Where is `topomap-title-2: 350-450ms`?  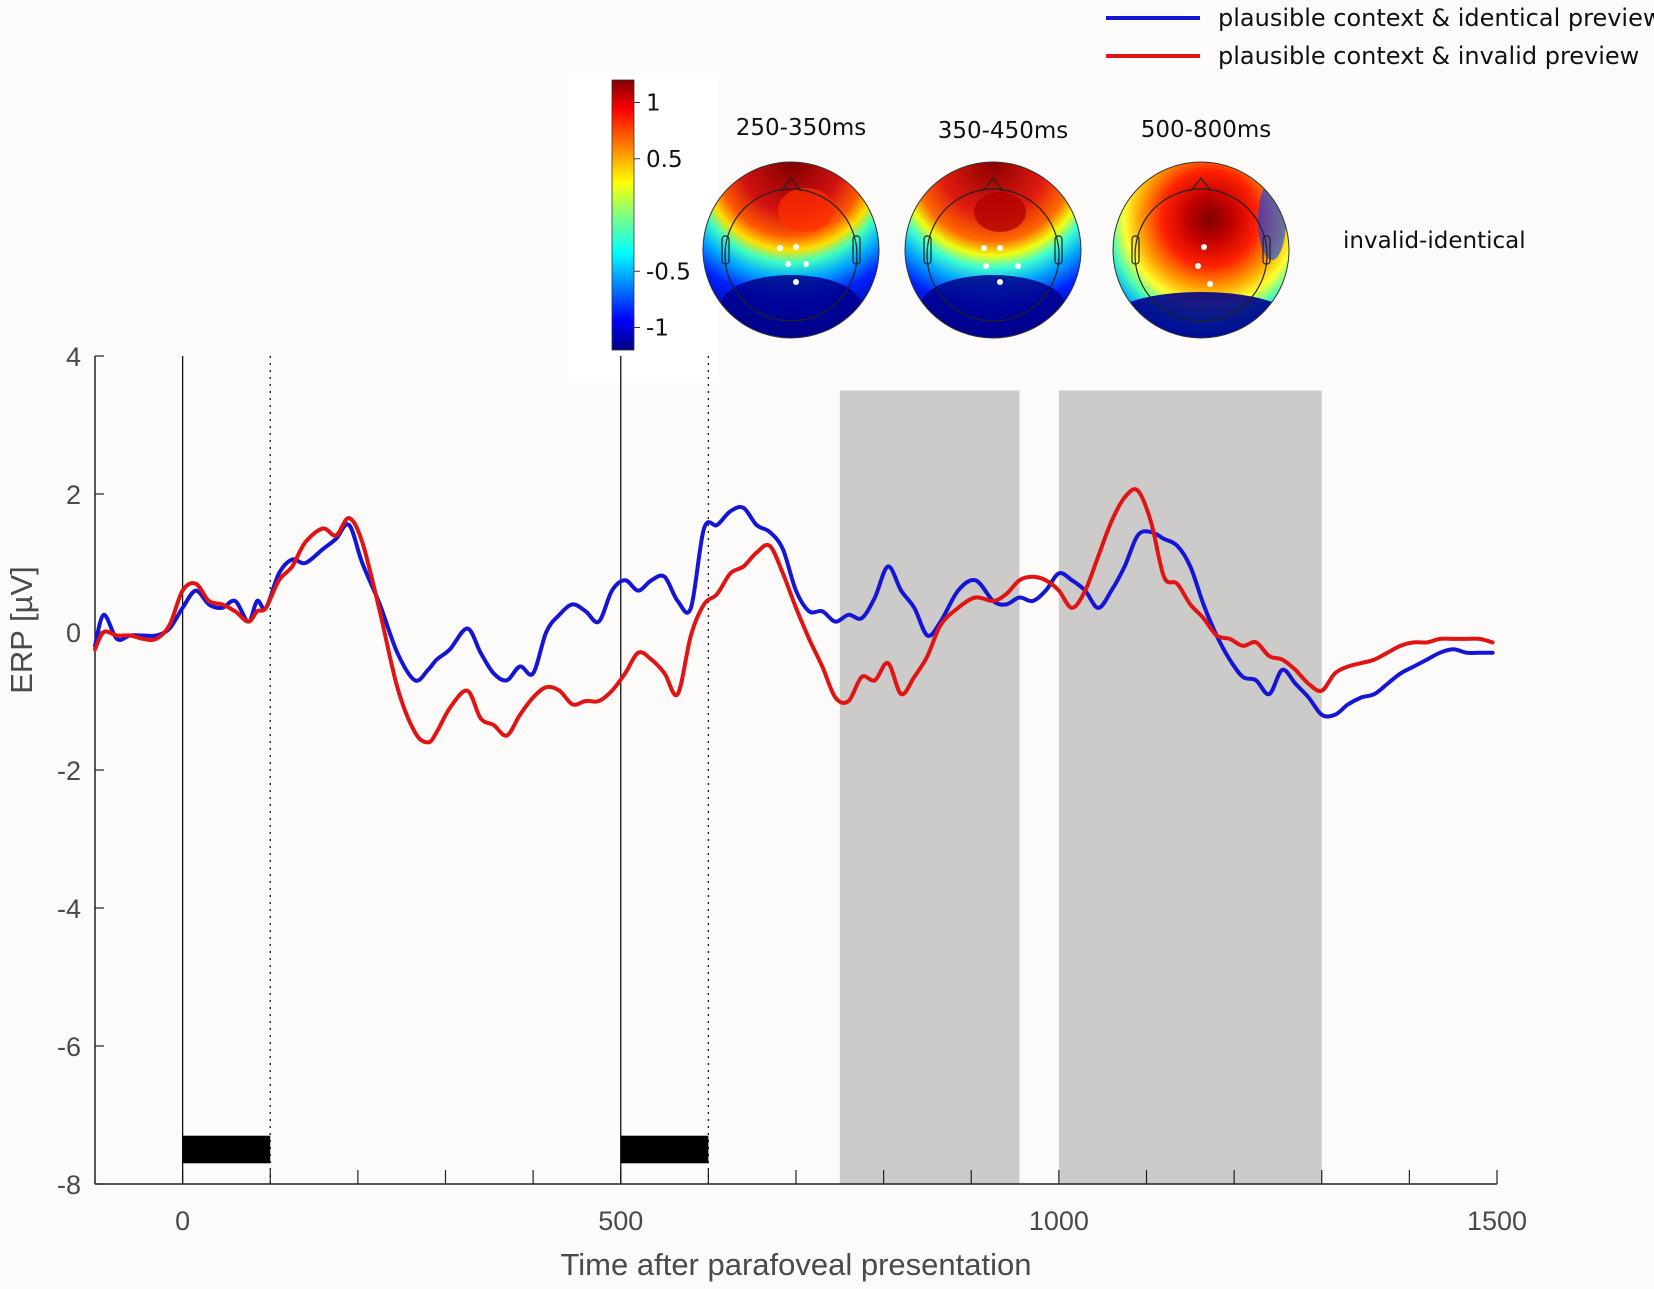
topomap-title-2: 350-450ms is located at coordinates (1003, 131).